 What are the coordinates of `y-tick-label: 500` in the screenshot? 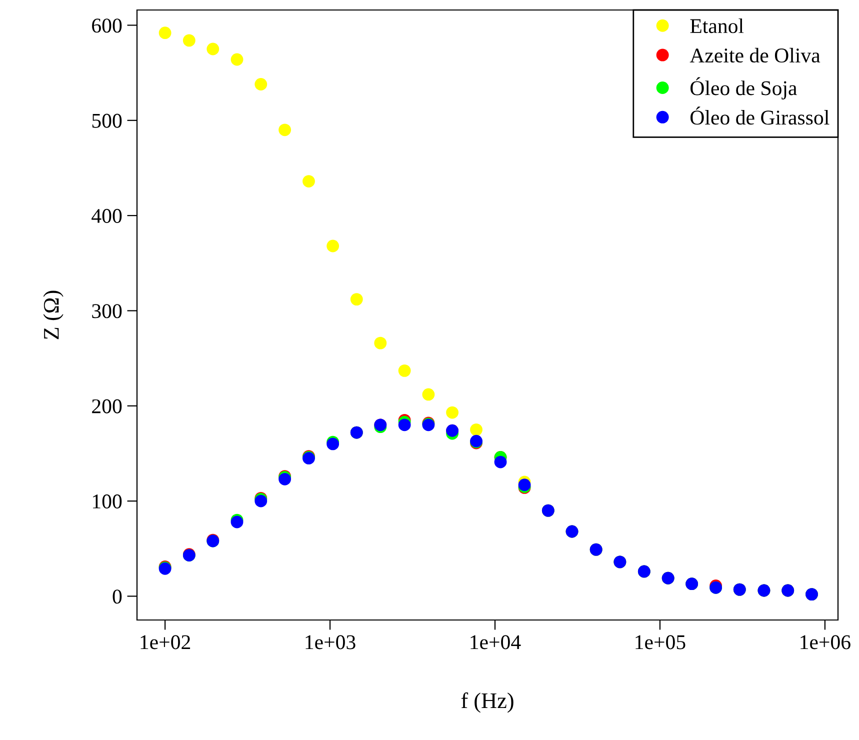 It's located at (107, 121).